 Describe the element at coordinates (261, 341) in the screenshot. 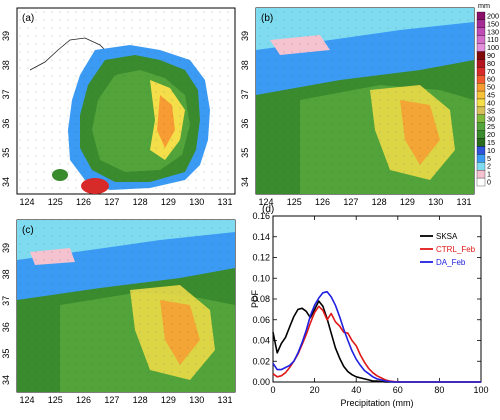

I see `chart-y-tick-label: 0.04` at that location.